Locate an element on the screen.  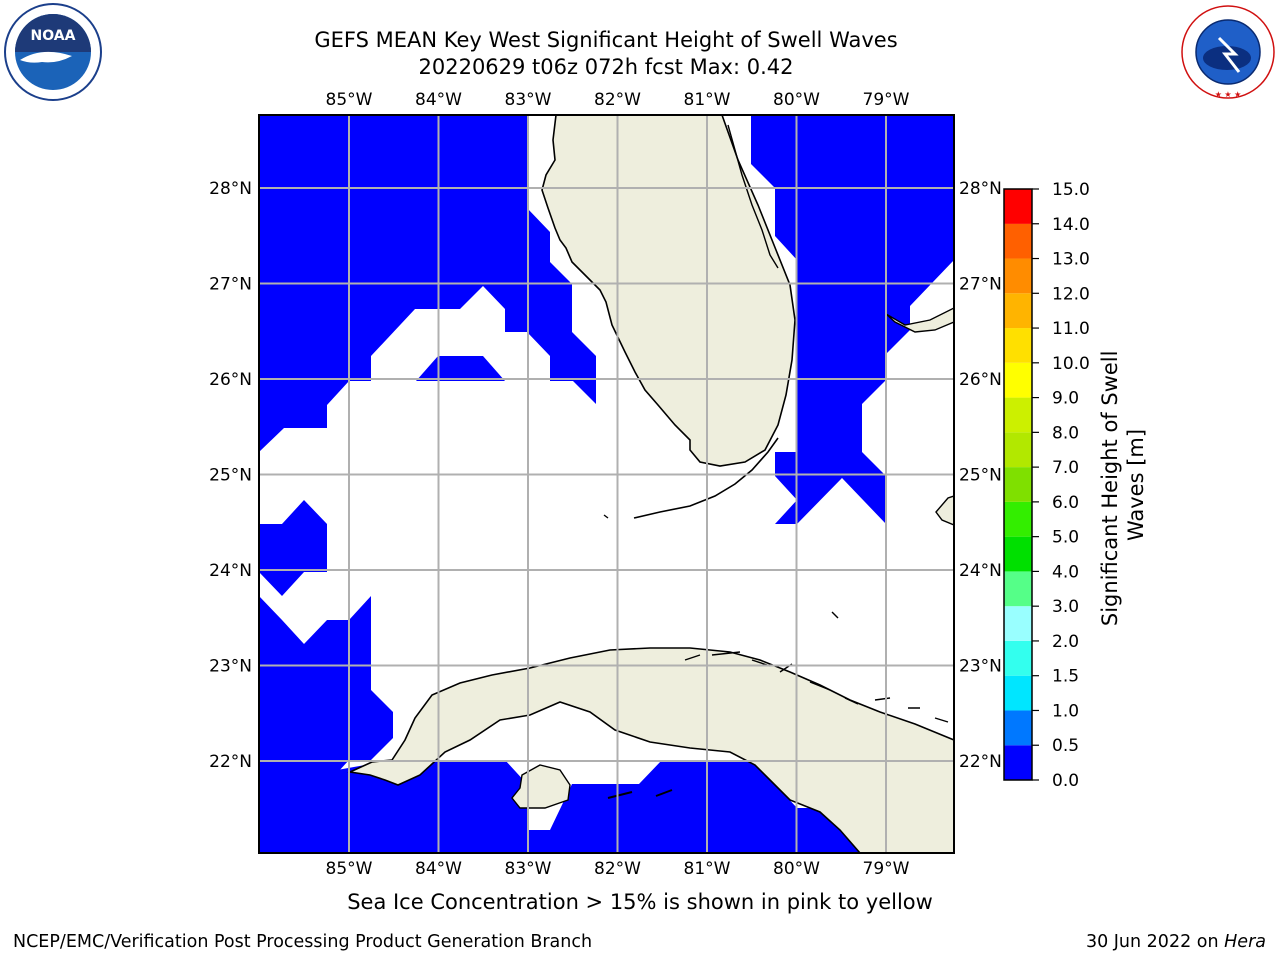
colorbar-tick-label: 11.0 is located at coordinates (1071, 329).